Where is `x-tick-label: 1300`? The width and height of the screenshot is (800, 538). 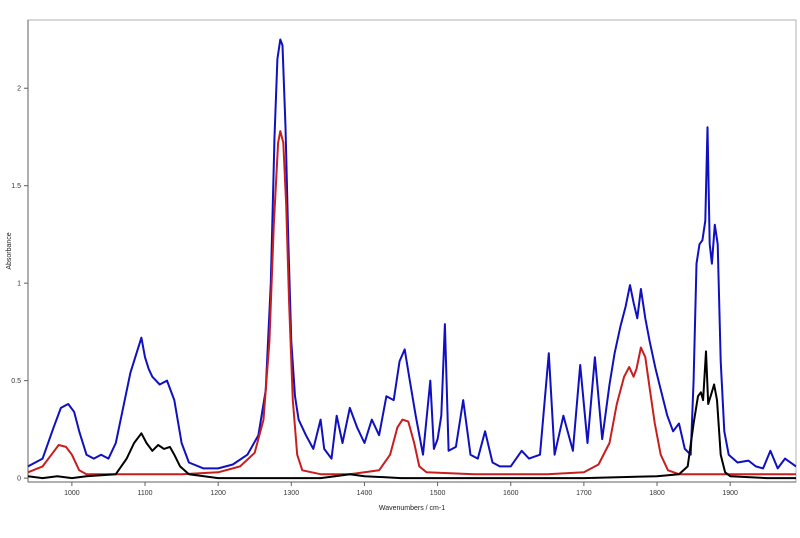
x-tick-label: 1300 is located at coordinates (292, 493).